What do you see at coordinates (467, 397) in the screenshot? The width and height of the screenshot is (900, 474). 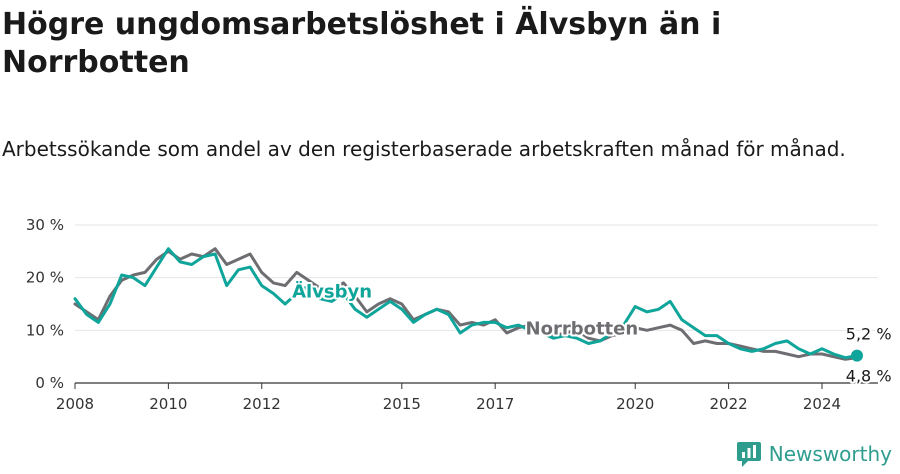 I see `x-axis: 2008 2010 2012 2015 2017 2020 2022 2024` at bounding box center [467, 397].